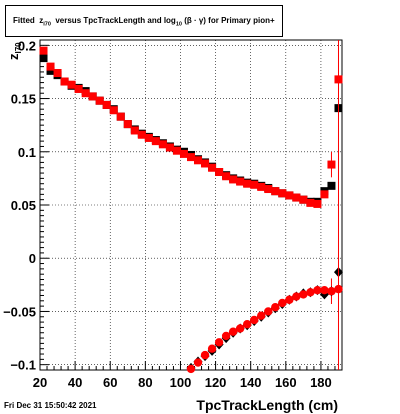  I want to click on title-log-sub: 10, so click(178, 24).